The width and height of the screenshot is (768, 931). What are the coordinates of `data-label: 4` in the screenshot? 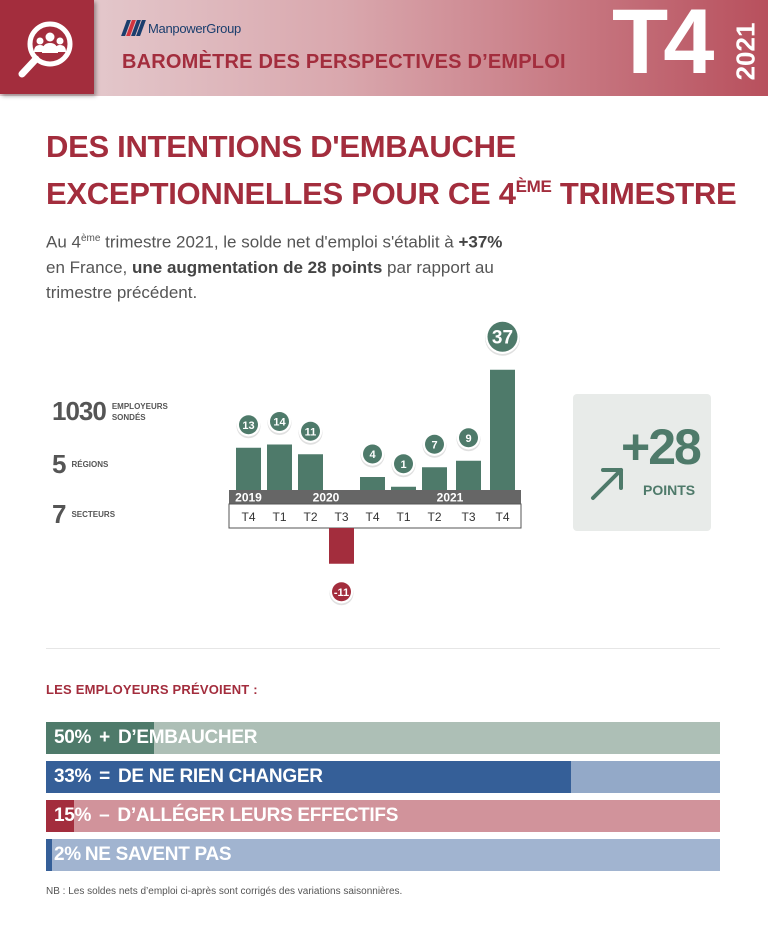 It's located at (372, 455).